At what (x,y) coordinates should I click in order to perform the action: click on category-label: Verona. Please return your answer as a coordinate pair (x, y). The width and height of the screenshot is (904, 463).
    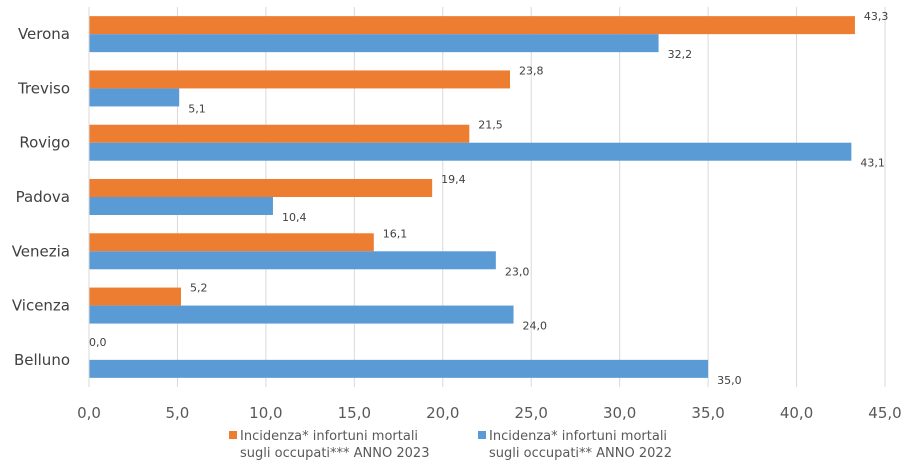
    Looking at the image, I should click on (44, 34).